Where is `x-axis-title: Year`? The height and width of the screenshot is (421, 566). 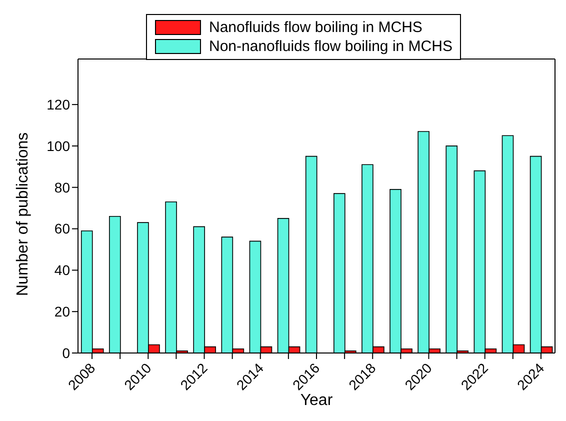 x-axis-title: Year is located at coordinates (317, 400).